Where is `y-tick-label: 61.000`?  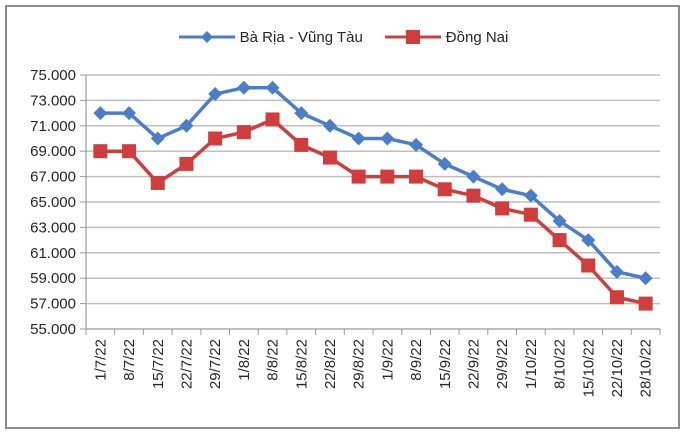 y-tick-label: 61.000 is located at coordinates (53, 253).